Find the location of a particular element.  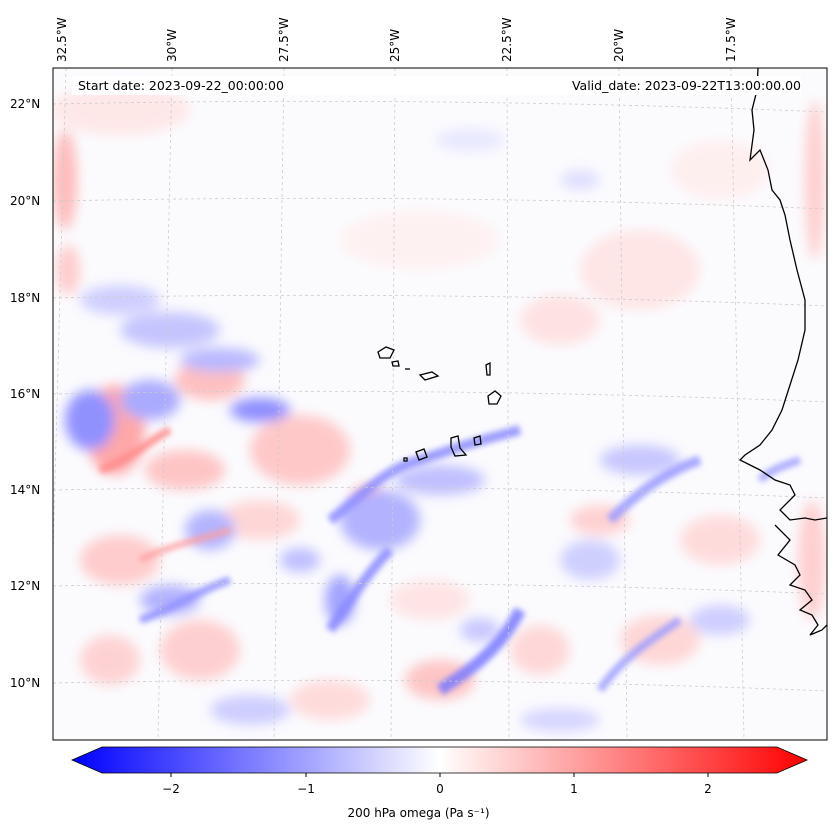

lat-label-14n: 14°N is located at coordinates (25, 490).